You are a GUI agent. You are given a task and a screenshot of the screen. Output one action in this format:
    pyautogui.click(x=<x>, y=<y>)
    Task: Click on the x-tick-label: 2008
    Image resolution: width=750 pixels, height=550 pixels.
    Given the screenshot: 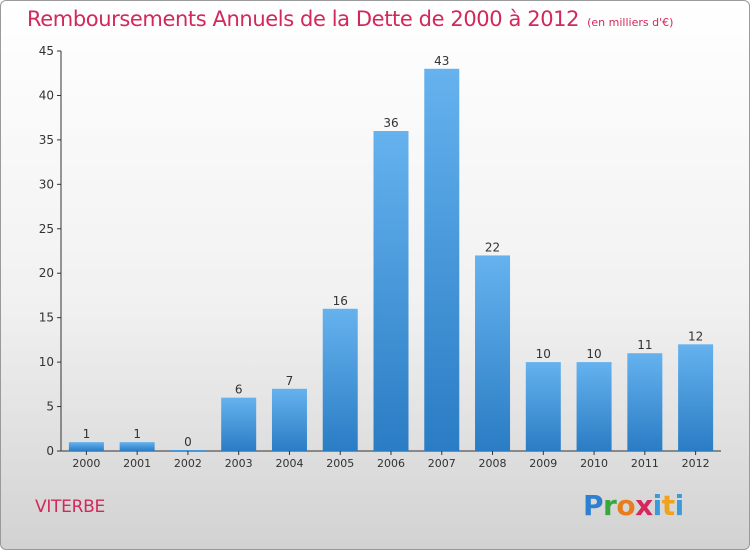 What is the action you would take?
    pyautogui.click(x=493, y=463)
    